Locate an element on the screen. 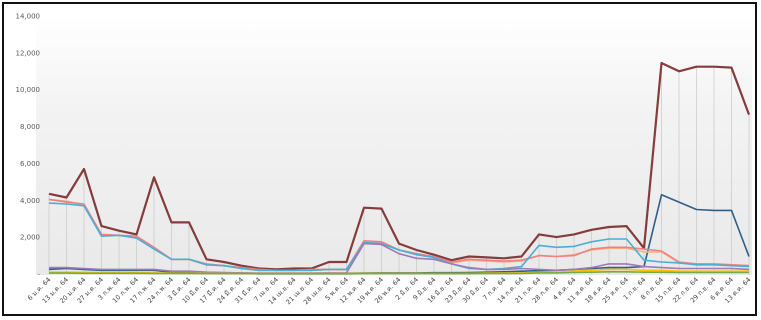 This screenshot has height=320, width=761. y-tick-label: 4,000 is located at coordinates (30, 201).